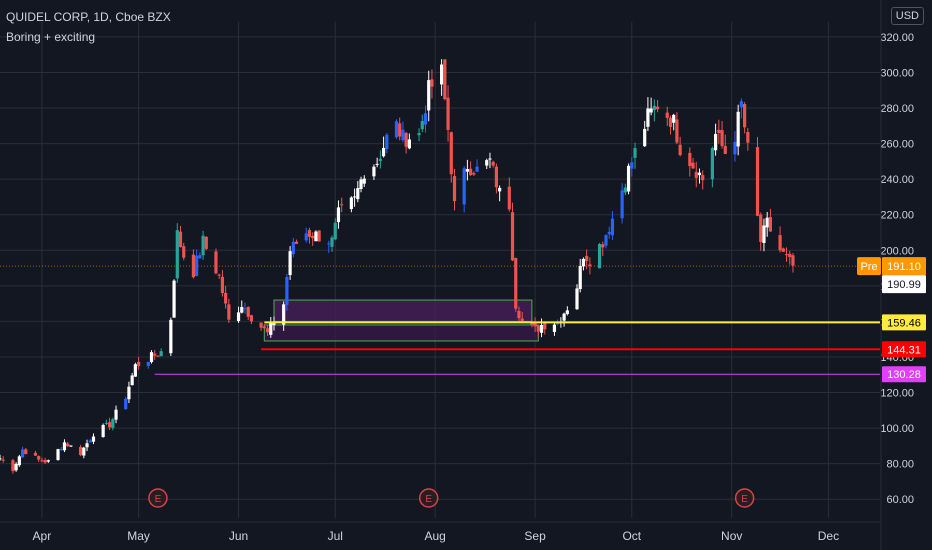 The height and width of the screenshot is (550, 932). I want to click on x-tick-label: May, so click(138, 536).